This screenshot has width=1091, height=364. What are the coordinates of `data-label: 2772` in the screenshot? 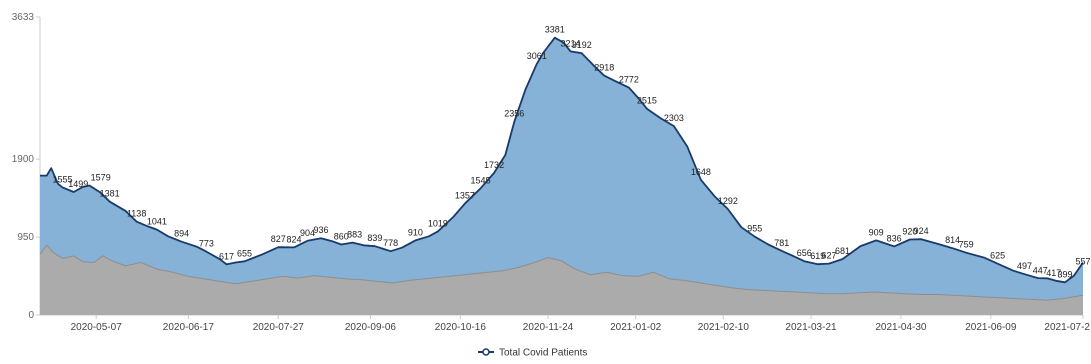 It's located at (629, 80).